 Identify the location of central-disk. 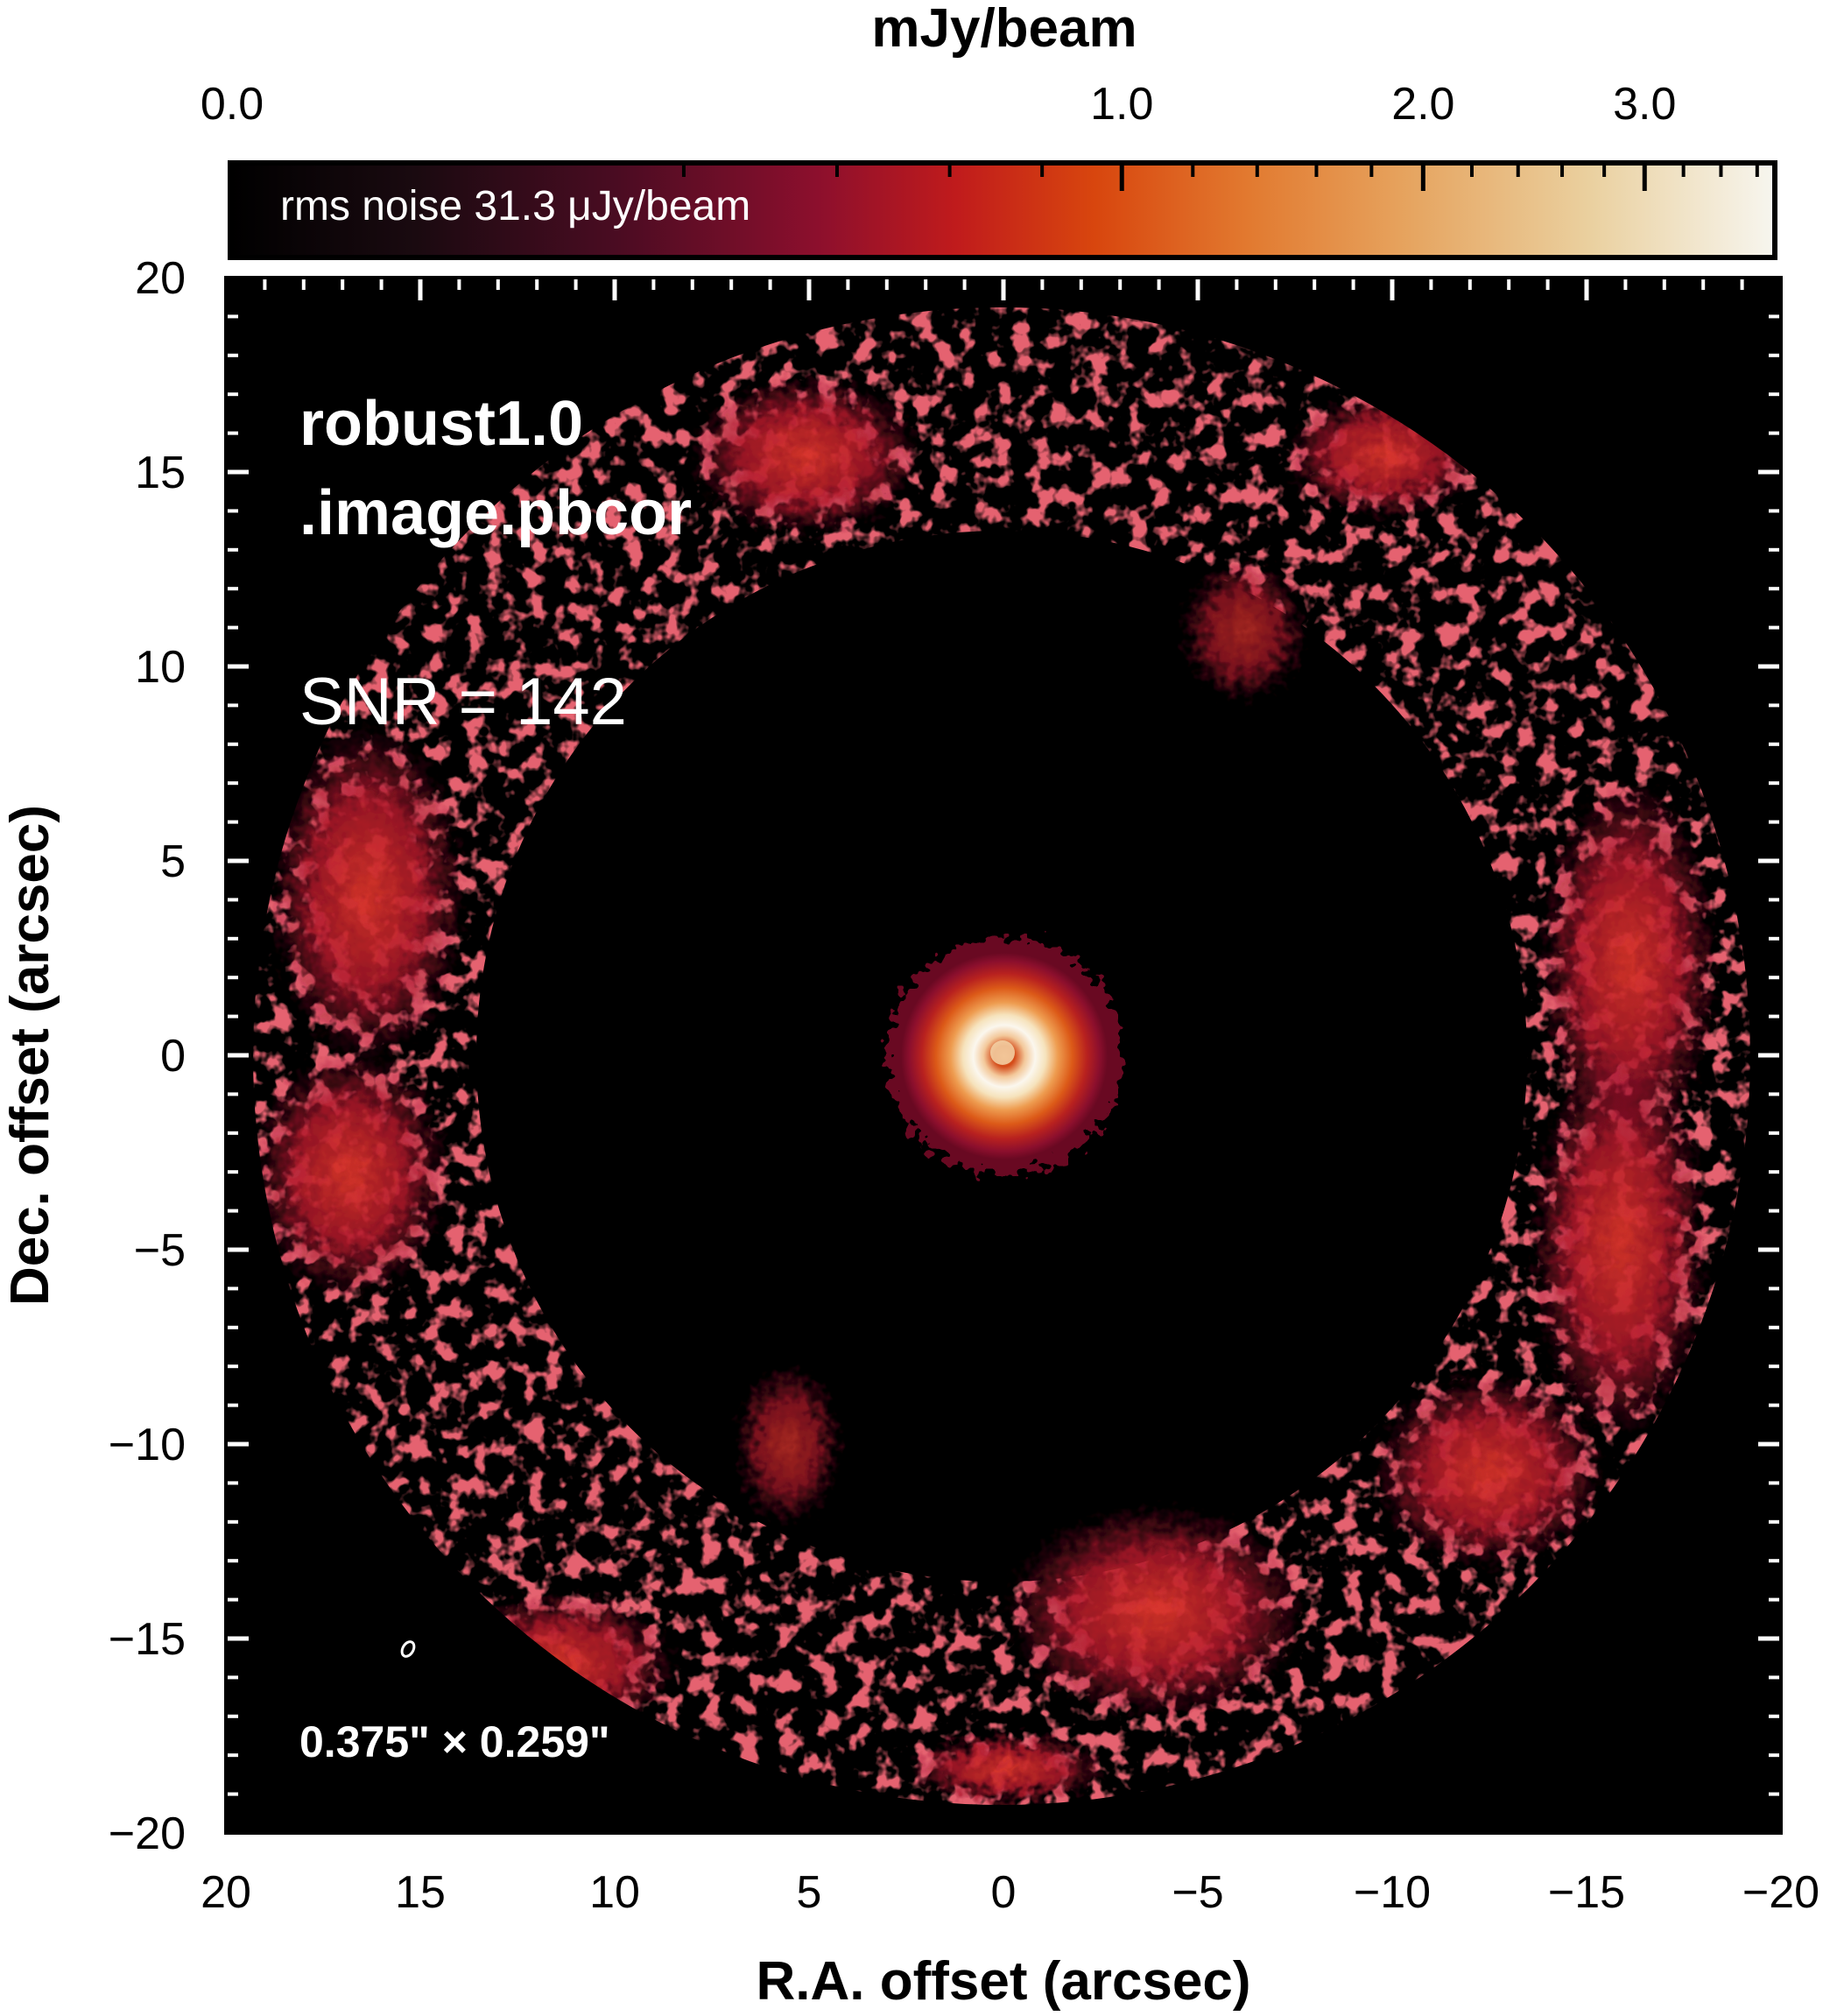
(1004, 1056).